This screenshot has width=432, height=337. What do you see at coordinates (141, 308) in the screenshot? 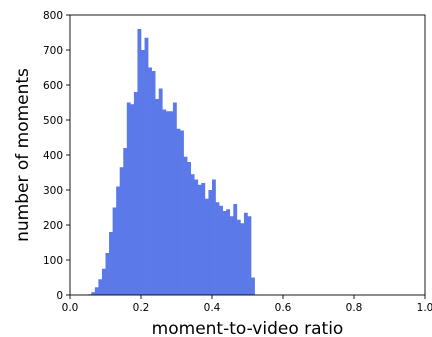
I see `x-tick-label: 0.2` at bounding box center [141, 308].